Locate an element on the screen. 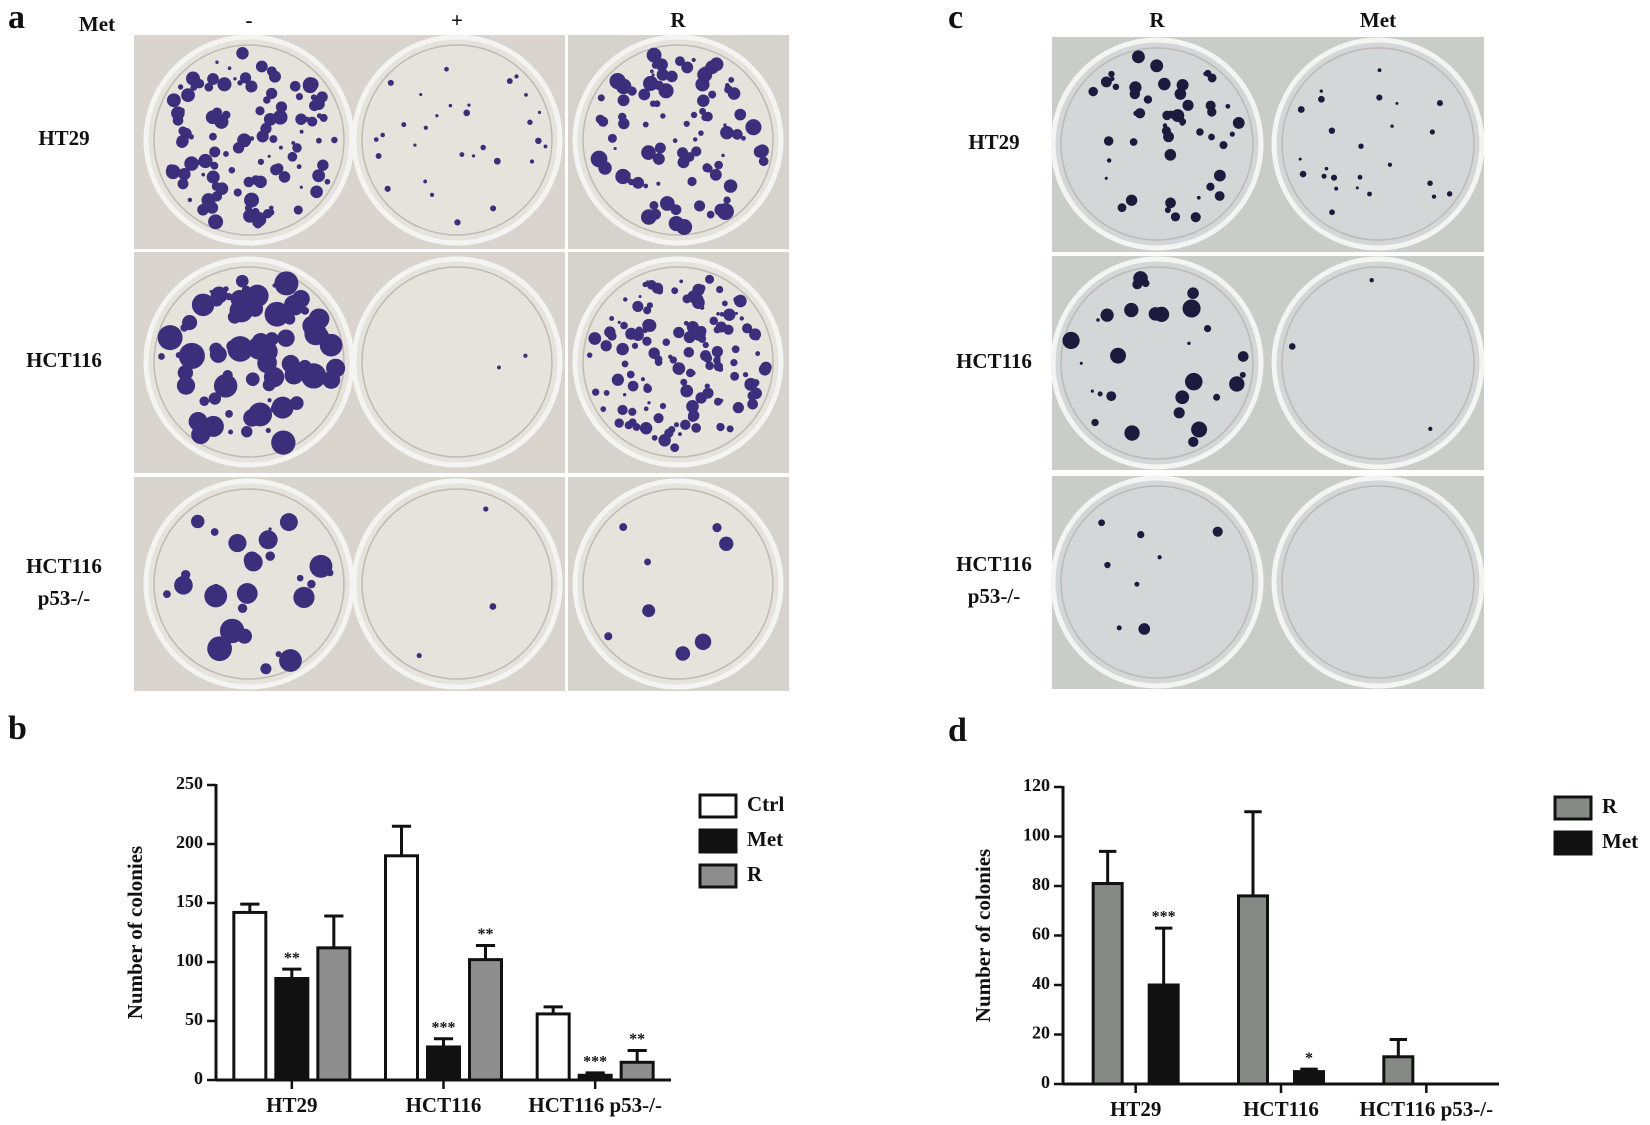  y-tick-label: 20 is located at coordinates (1041, 1033).